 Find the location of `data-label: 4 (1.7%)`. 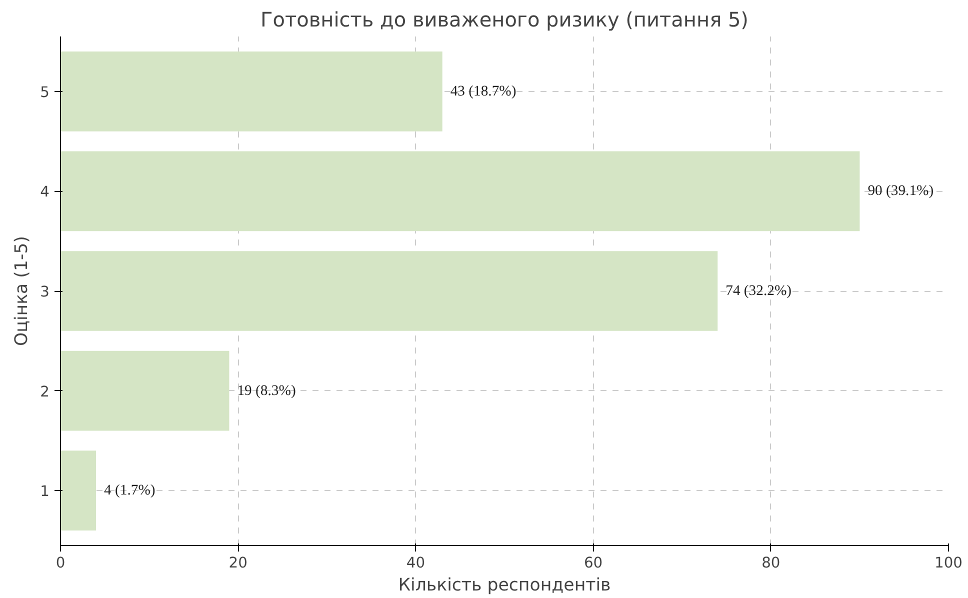

data-label: 4 (1.7%) is located at coordinates (130, 490).